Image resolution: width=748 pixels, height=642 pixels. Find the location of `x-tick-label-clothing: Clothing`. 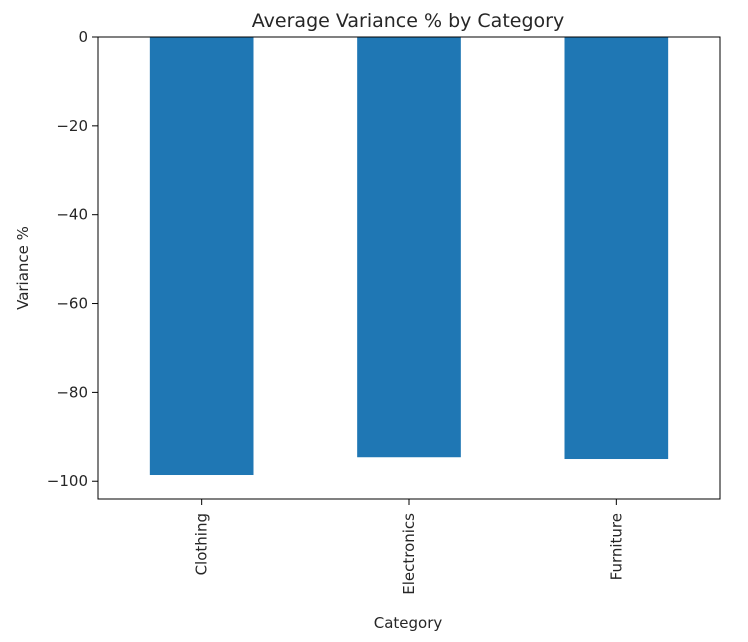

x-tick-label-clothing: Clothing is located at coordinates (202, 544).